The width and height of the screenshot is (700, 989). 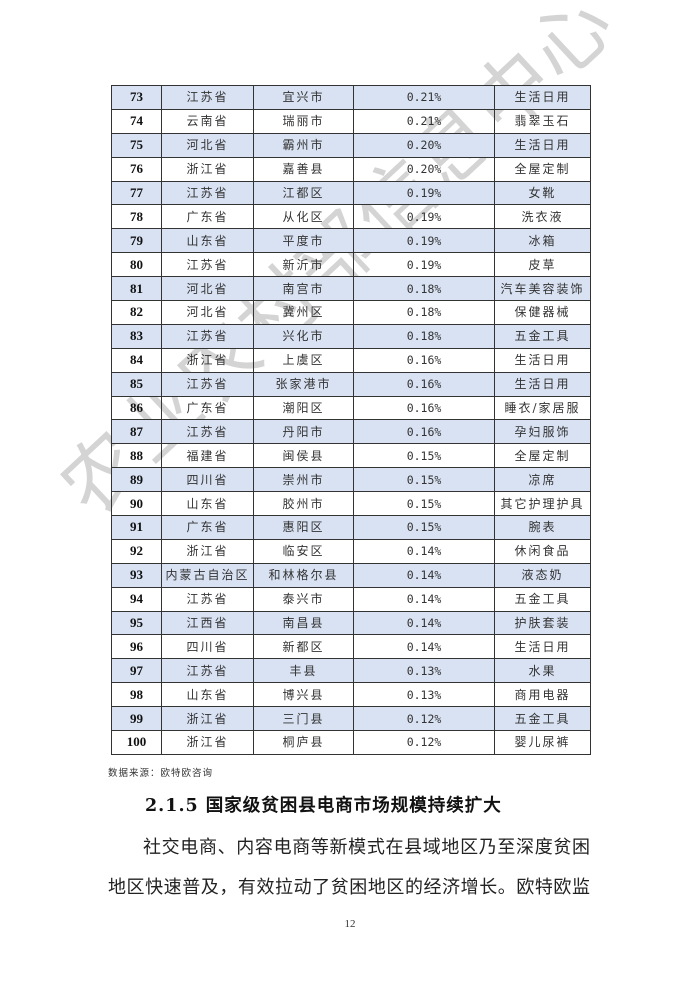 What do you see at coordinates (303, 217) in the screenshot?
I see `county-cell: 从化区` at bounding box center [303, 217].